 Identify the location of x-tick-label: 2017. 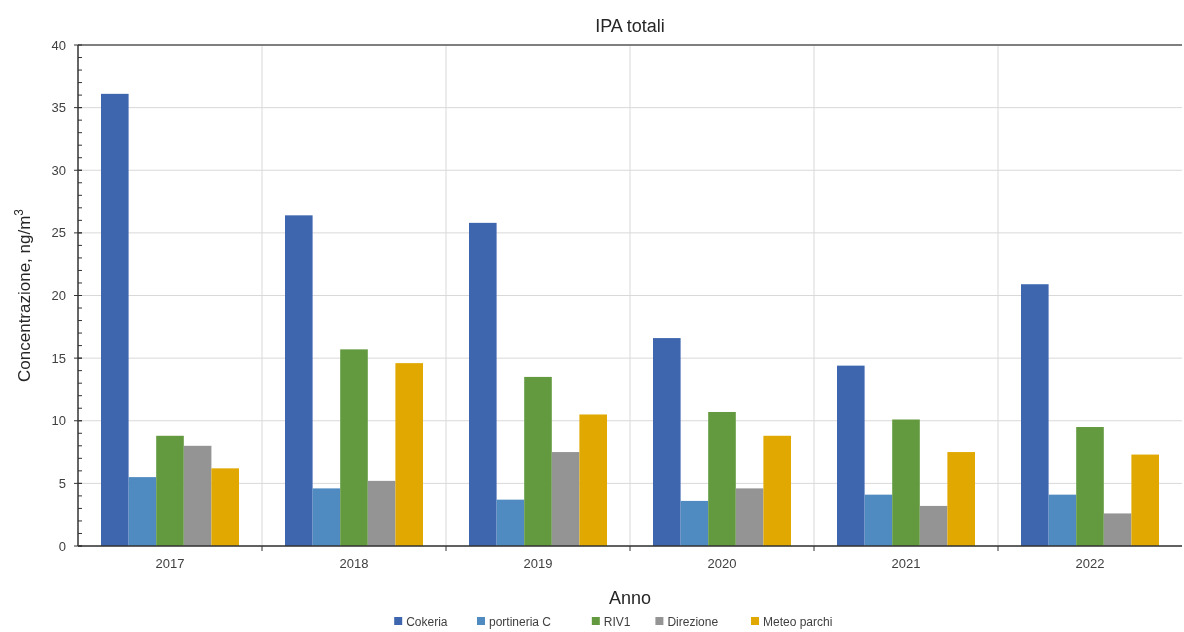
(170, 563).